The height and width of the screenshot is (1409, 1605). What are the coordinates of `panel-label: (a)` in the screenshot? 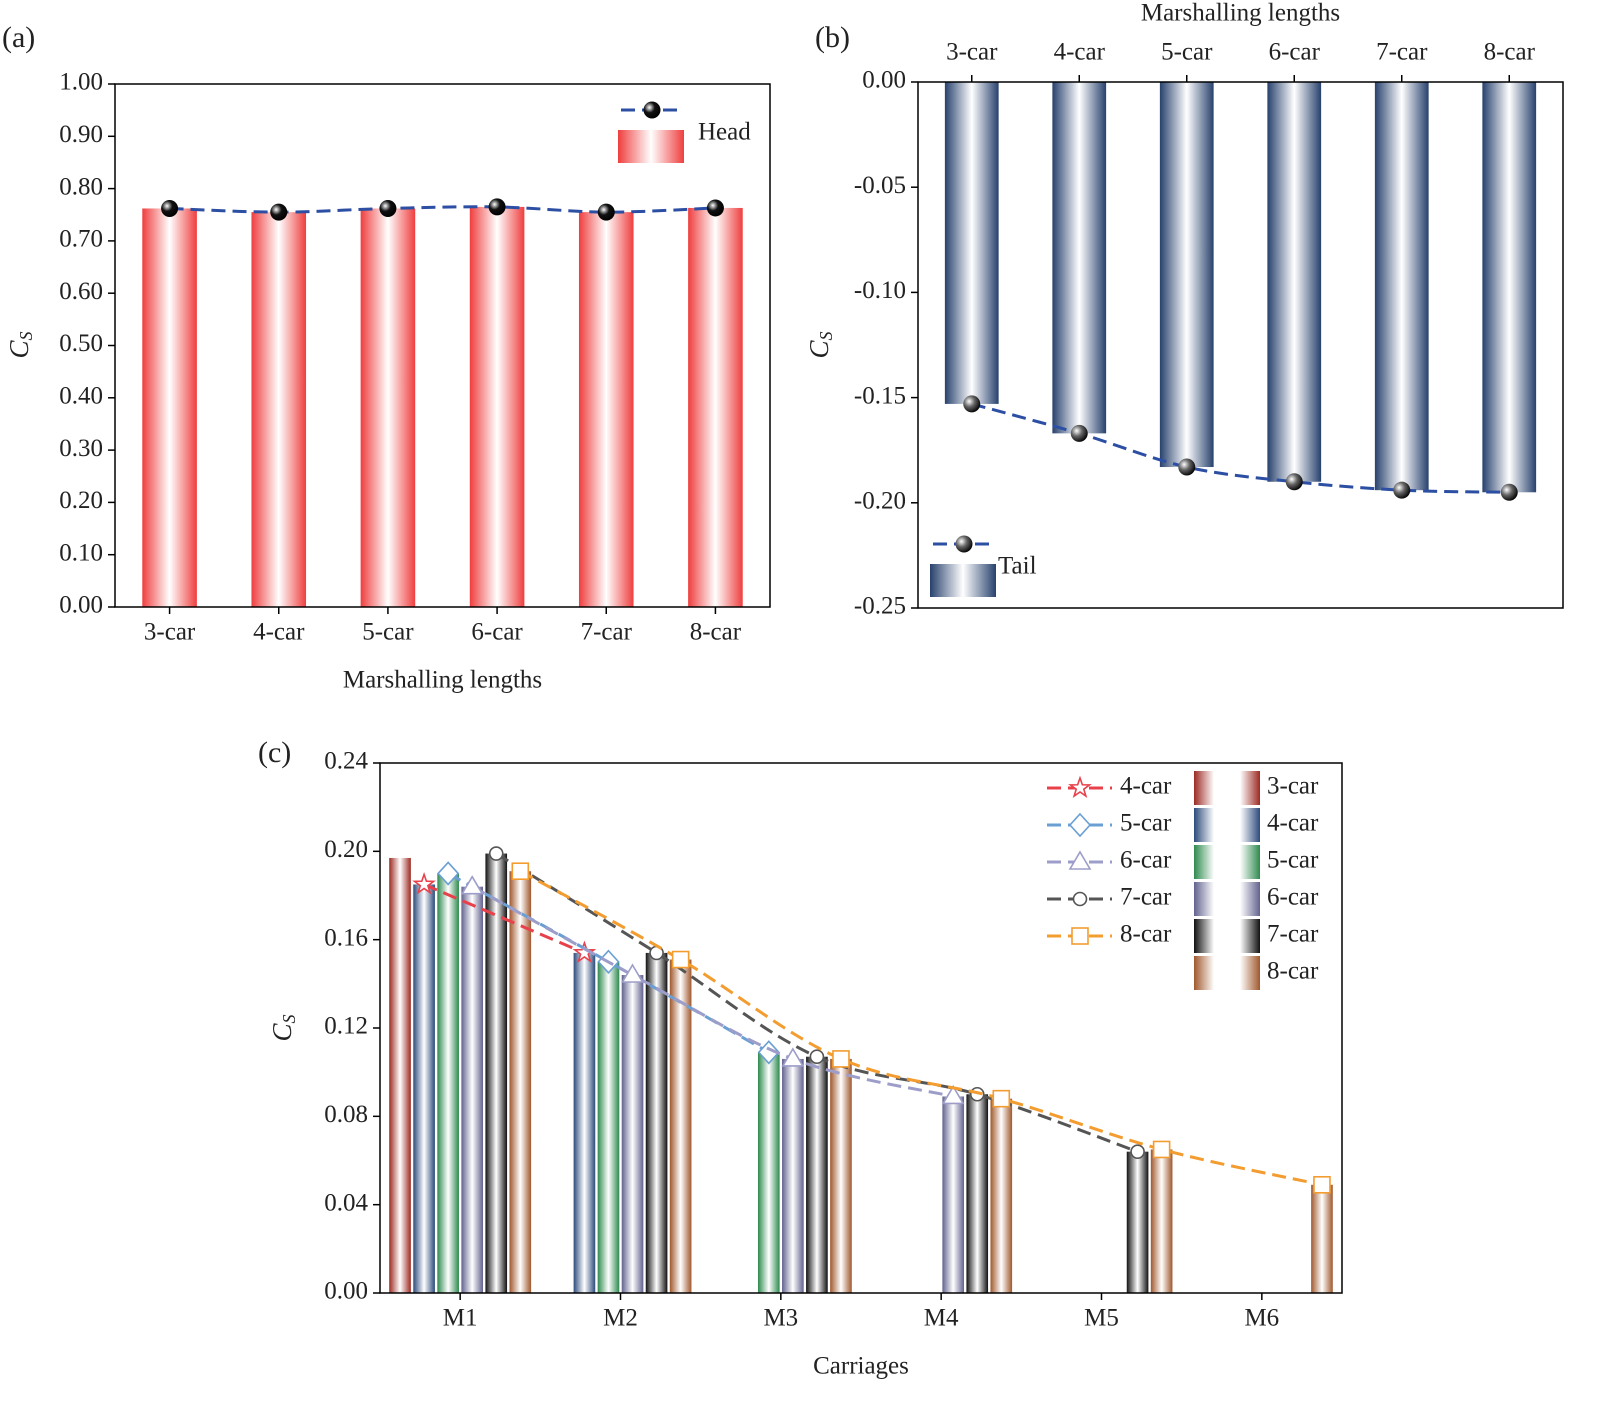 It's located at (18, 37).